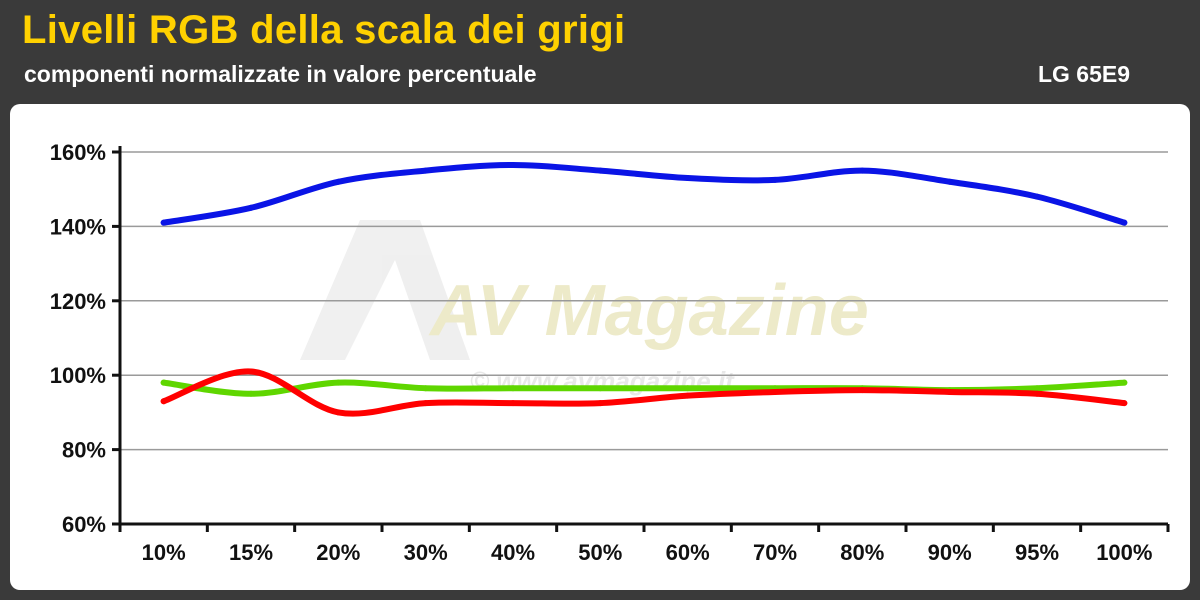 This screenshot has width=1200, height=600. Describe the element at coordinates (78, 338) in the screenshot. I see `y-axis-ticks: 60% 80% 100% 120% 140% 160%` at that location.